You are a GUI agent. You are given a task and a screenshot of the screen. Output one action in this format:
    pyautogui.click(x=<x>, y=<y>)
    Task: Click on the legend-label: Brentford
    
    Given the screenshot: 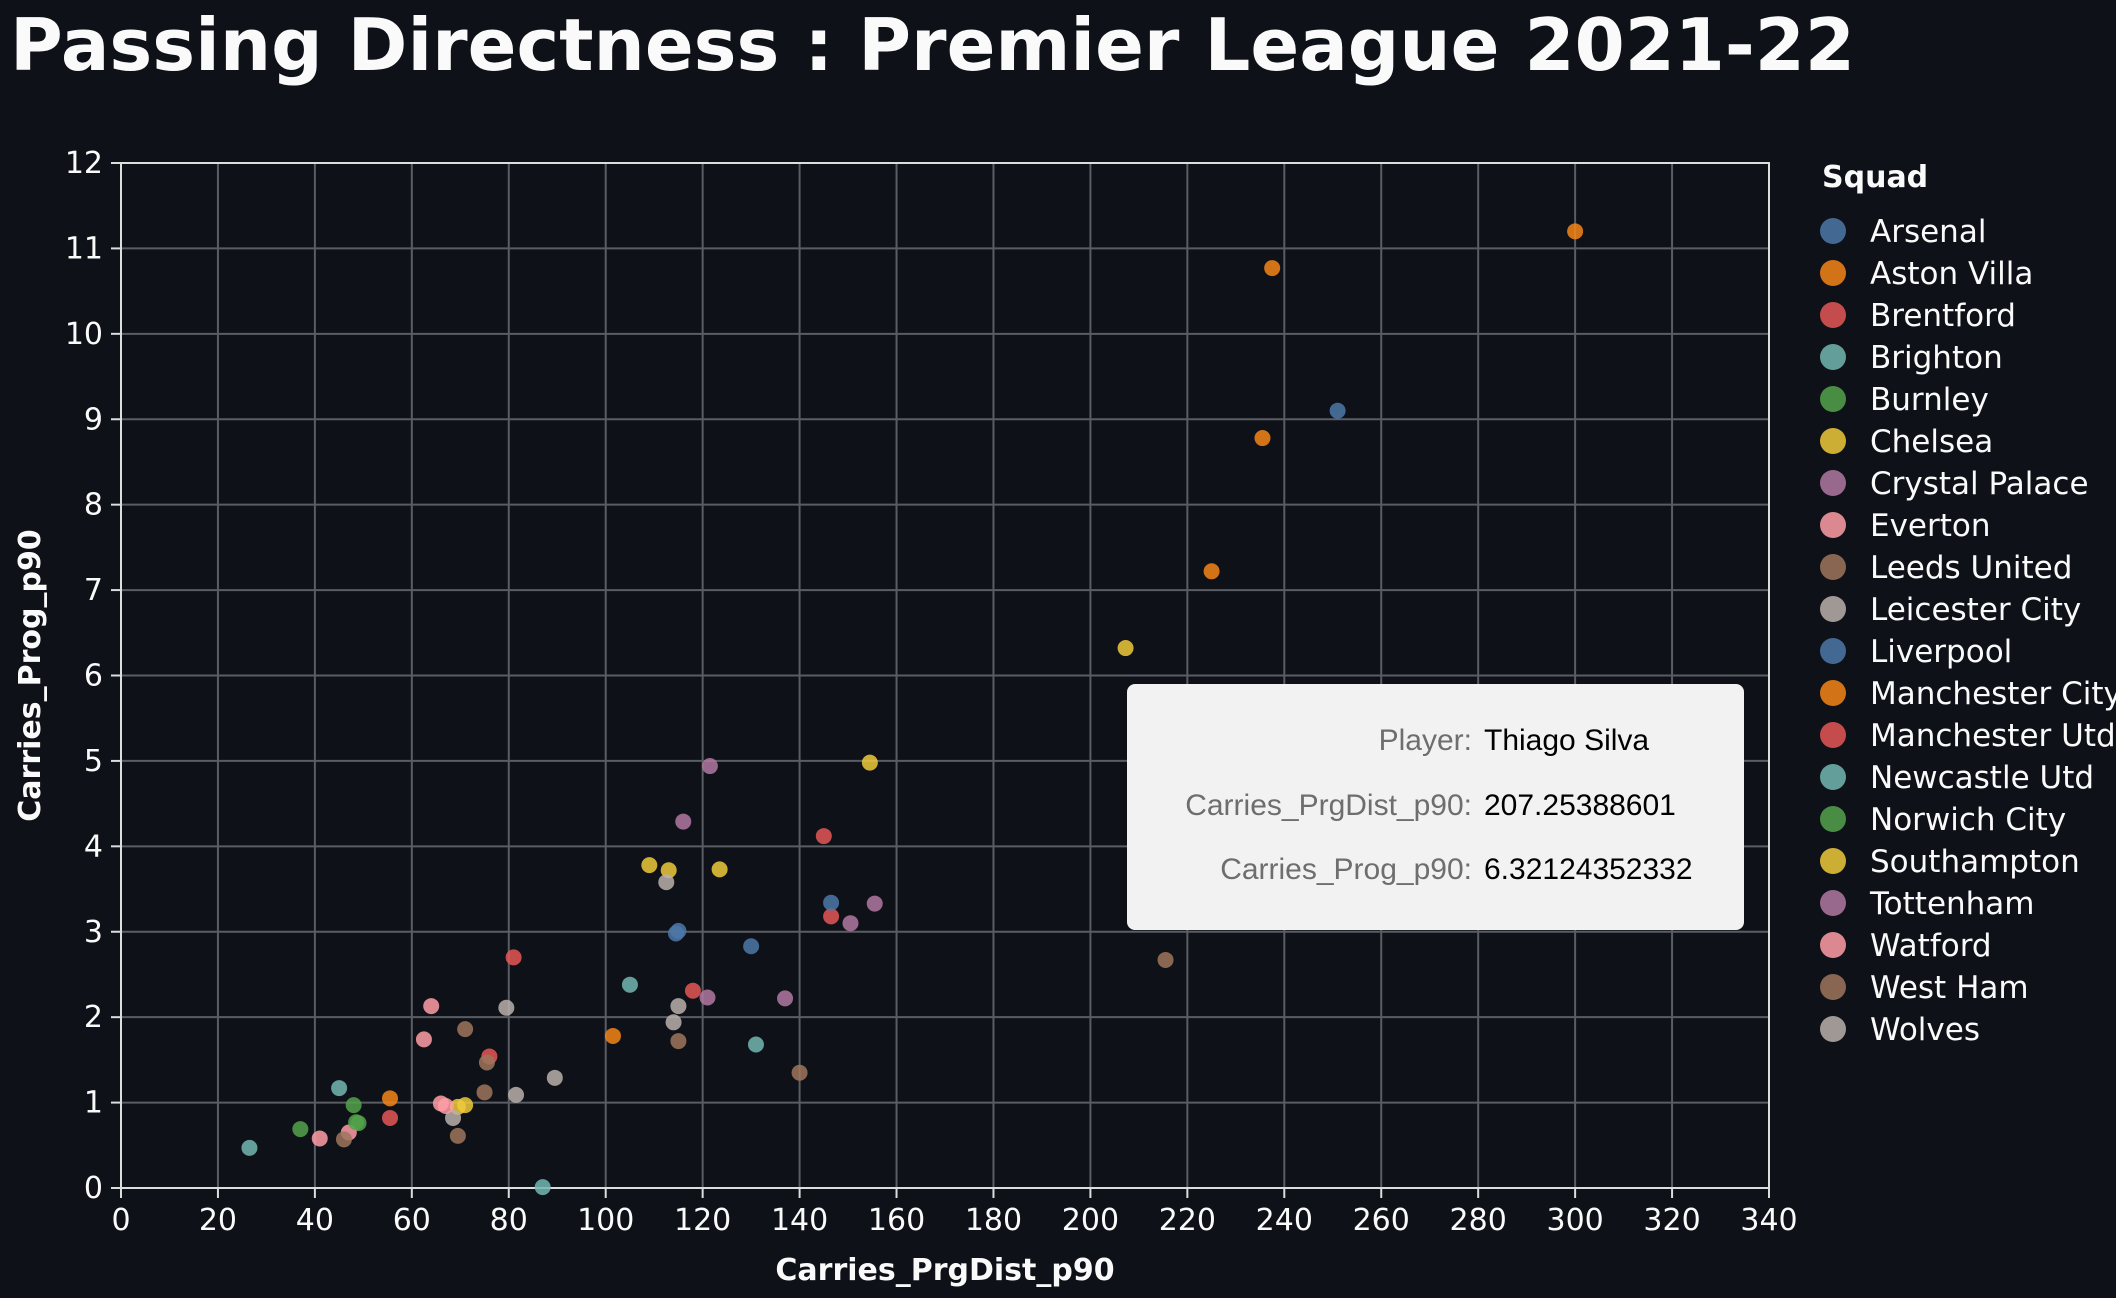 What is the action you would take?
    pyautogui.click(x=1943, y=316)
    